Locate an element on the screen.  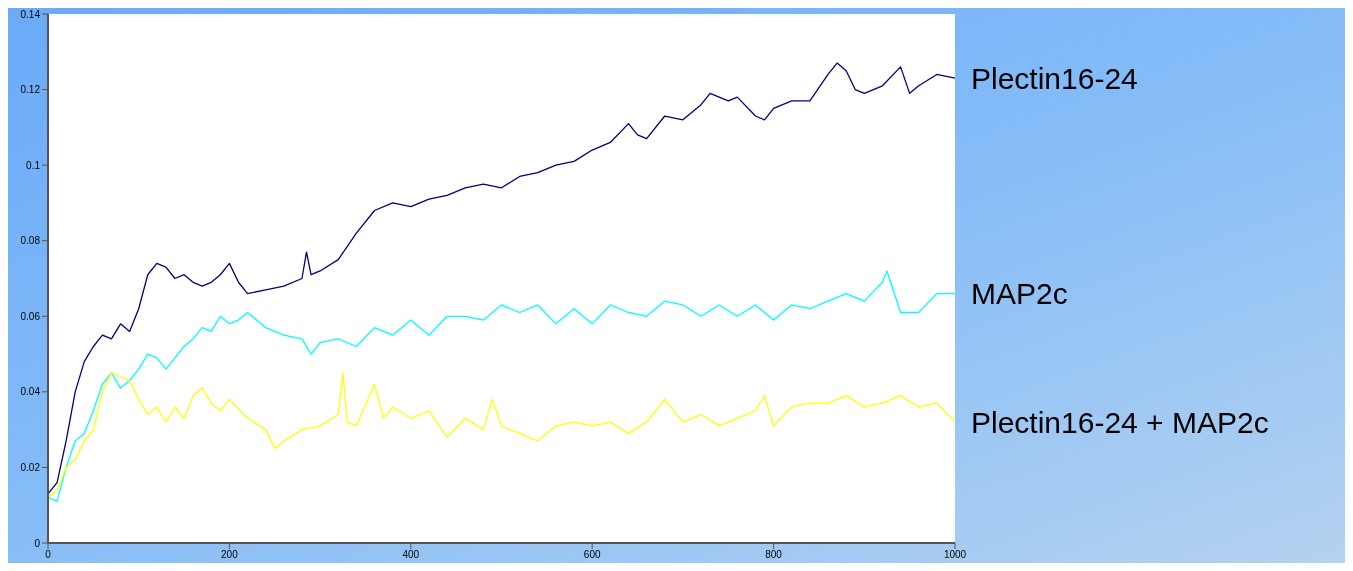
y-tick-label: 0.1 is located at coordinates (33, 165).